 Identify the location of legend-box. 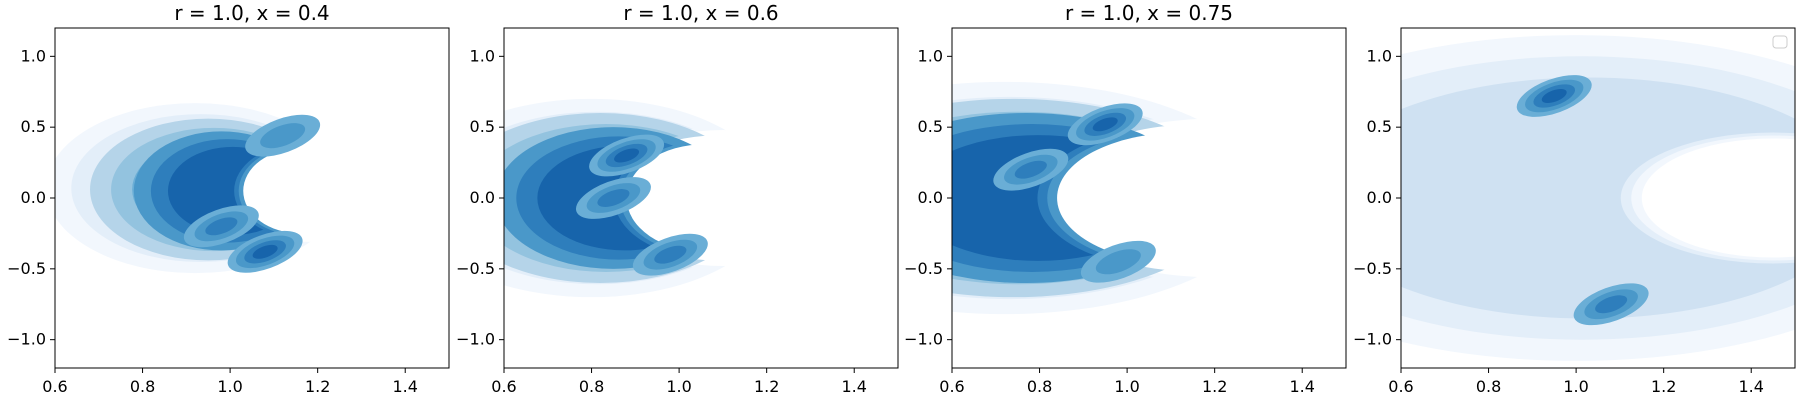
(1780, 42).